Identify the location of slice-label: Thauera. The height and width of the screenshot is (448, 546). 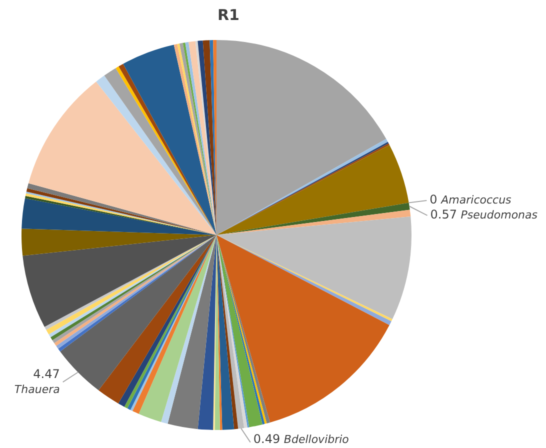
(37, 389).